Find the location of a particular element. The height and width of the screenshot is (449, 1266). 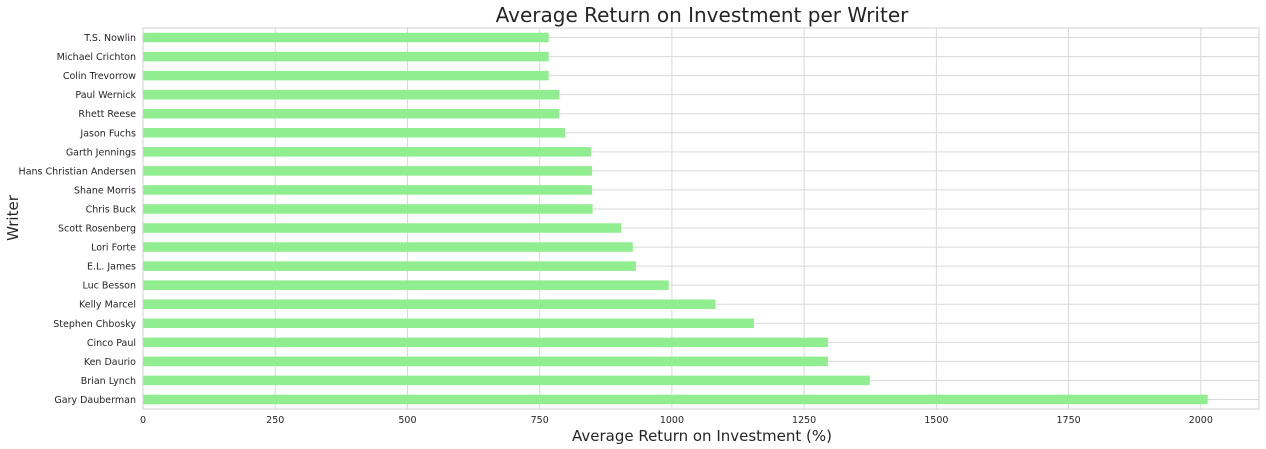

y-tick-label: Stephen Chbosky is located at coordinates (94, 324).